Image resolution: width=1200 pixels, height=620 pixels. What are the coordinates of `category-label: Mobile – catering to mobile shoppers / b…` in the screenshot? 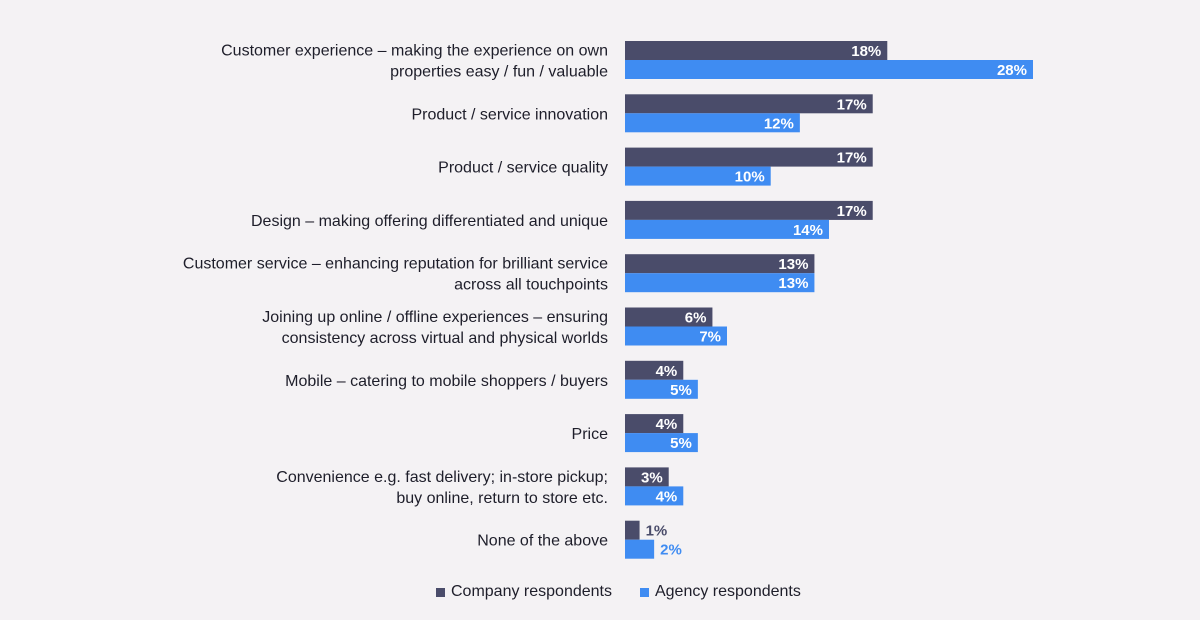 It's located at (446, 381).